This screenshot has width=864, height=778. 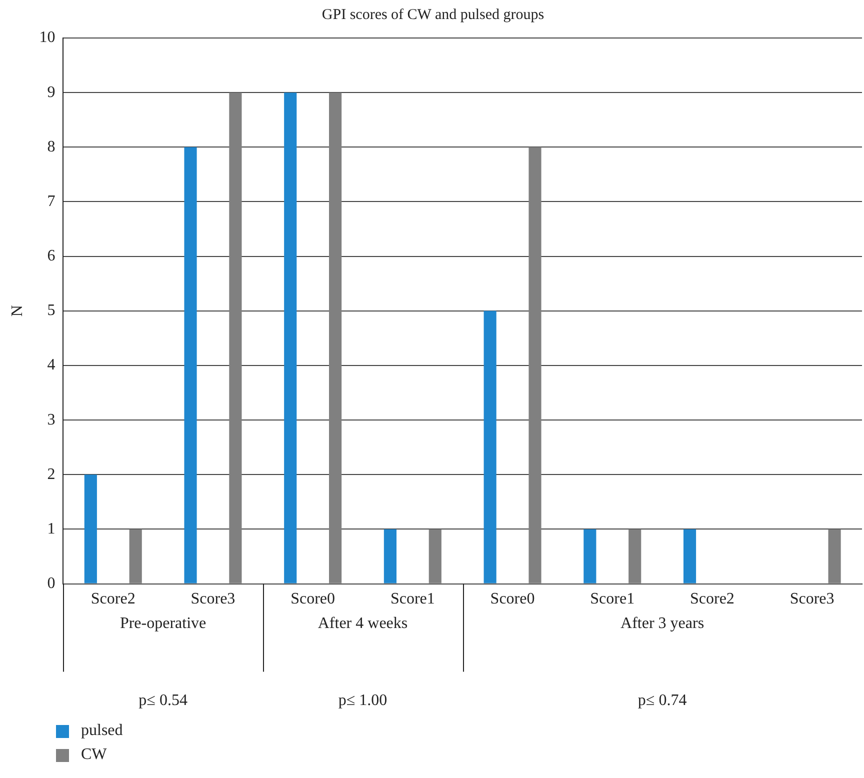 What do you see at coordinates (662, 701) in the screenshot?
I see `text: p≤ 0.74` at bounding box center [662, 701].